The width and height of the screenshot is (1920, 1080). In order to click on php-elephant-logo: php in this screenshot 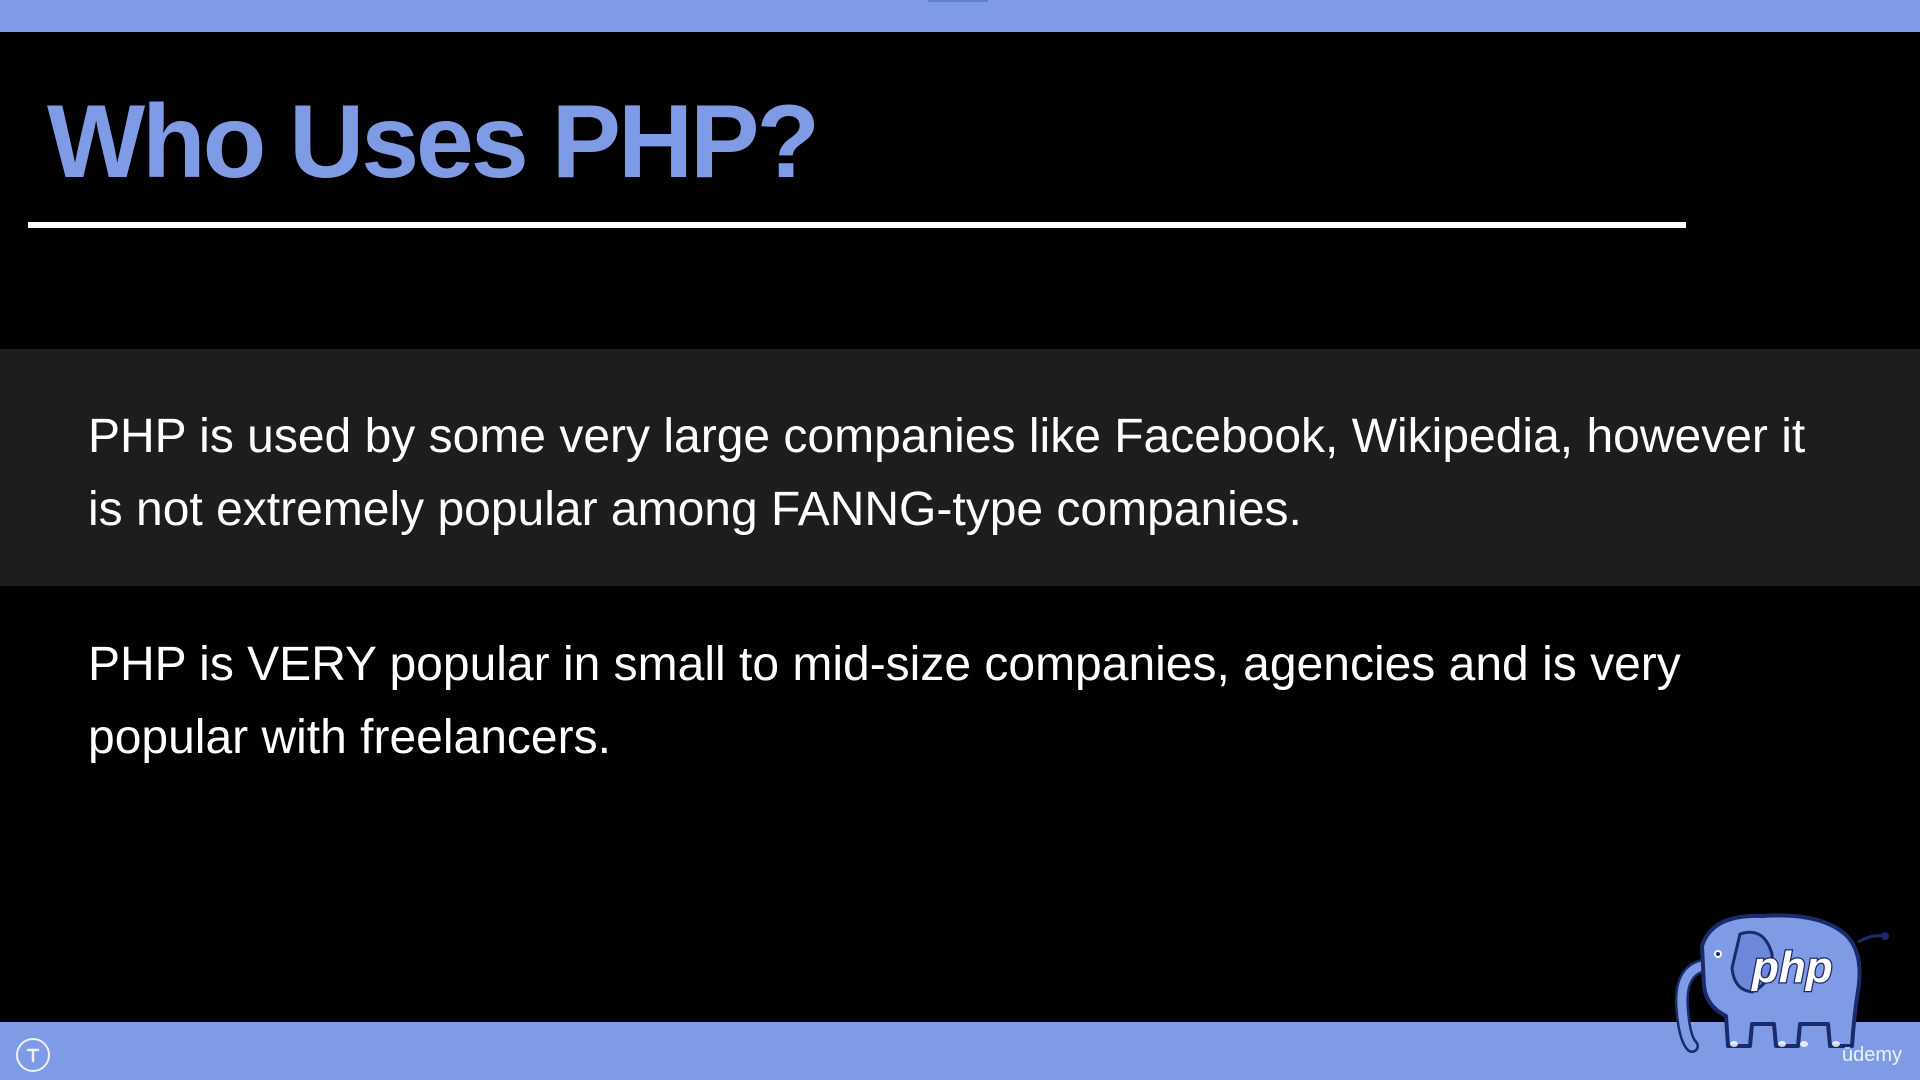, I will do `click(1782, 981)`.